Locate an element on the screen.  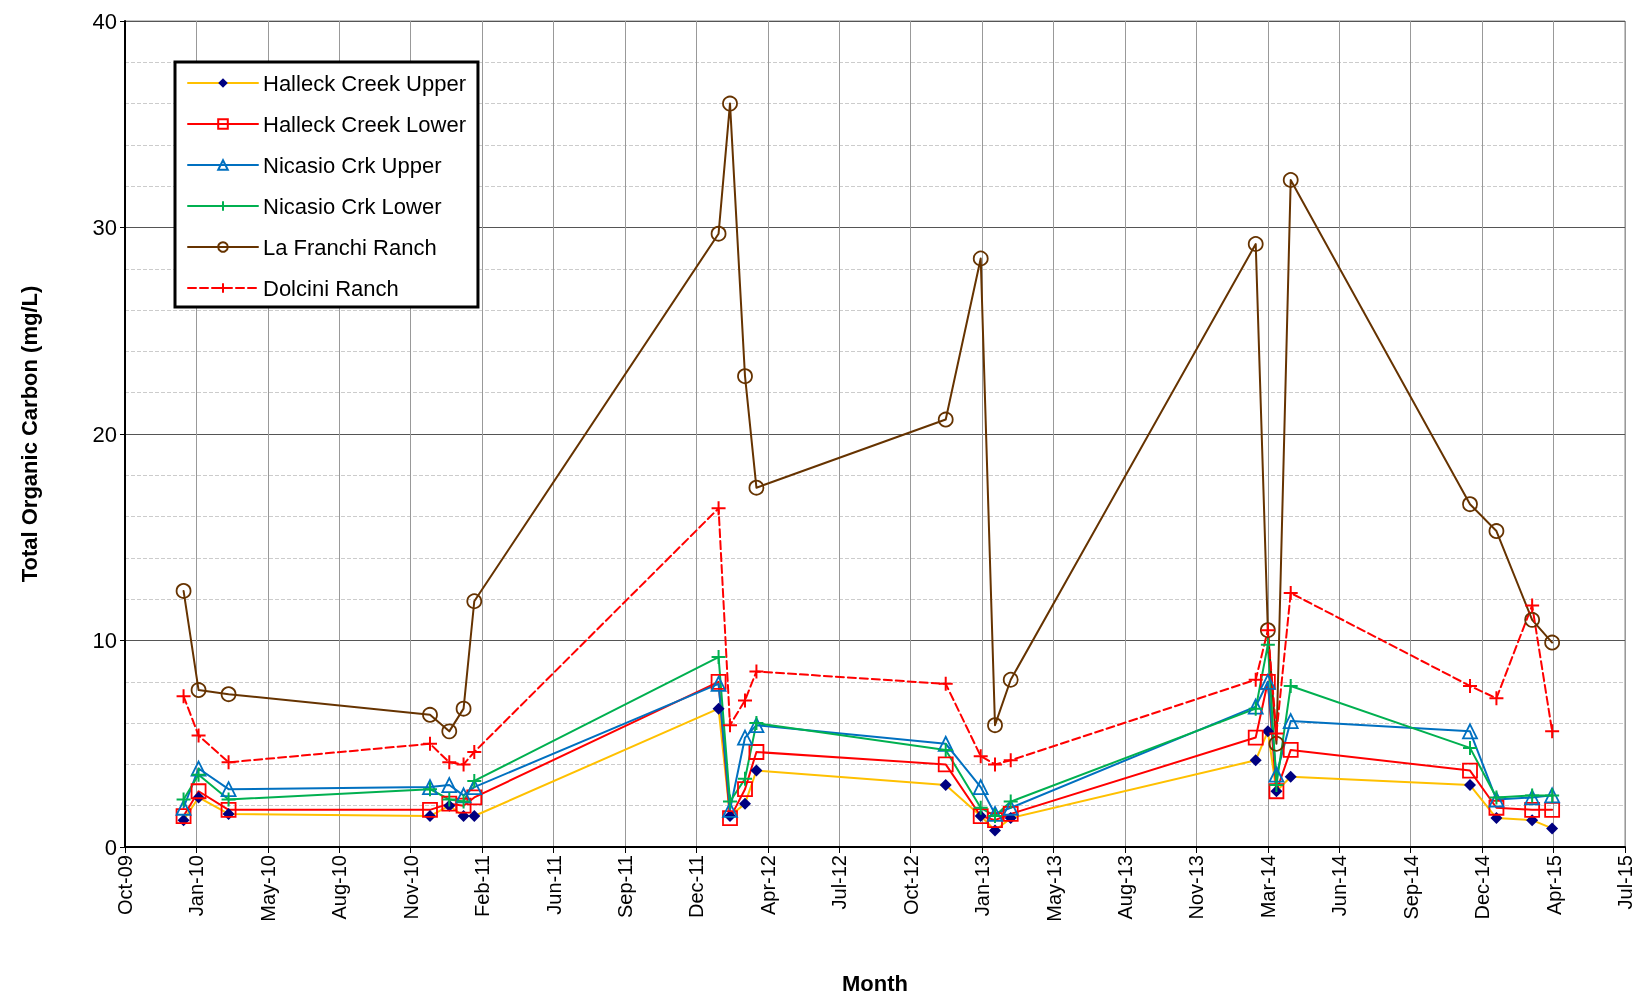
x-tick-label: Aug-13 is located at coordinates (1125, 887).